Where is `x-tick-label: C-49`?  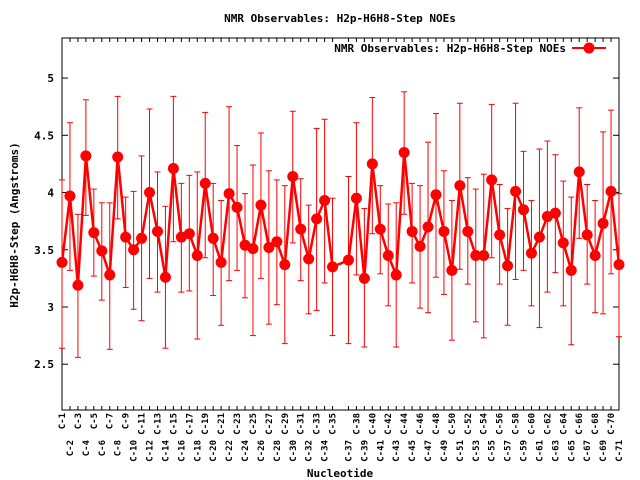 x-tick-label: C-49 is located at coordinates (445, 451).